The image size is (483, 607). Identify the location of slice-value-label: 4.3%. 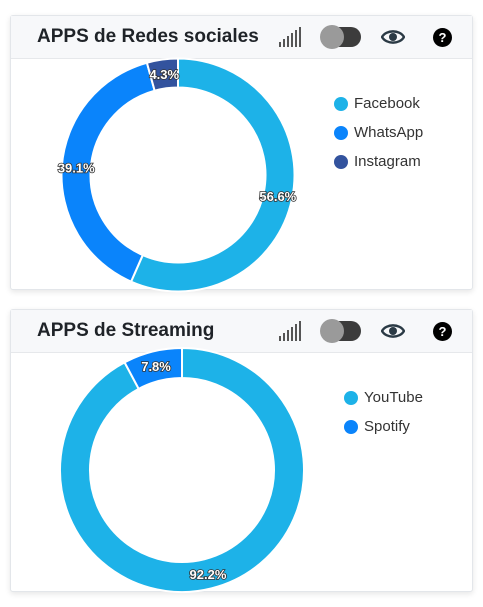
(164, 74).